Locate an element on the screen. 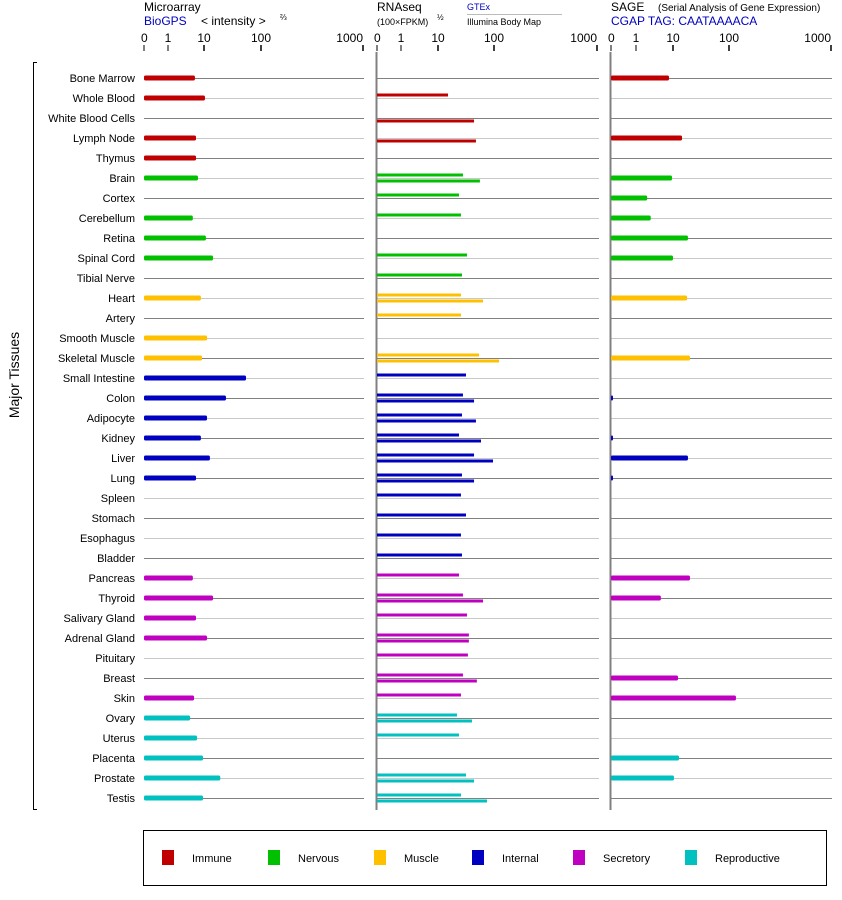  tissue-label: Skeletal Muscle is located at coordinates (96, 359).